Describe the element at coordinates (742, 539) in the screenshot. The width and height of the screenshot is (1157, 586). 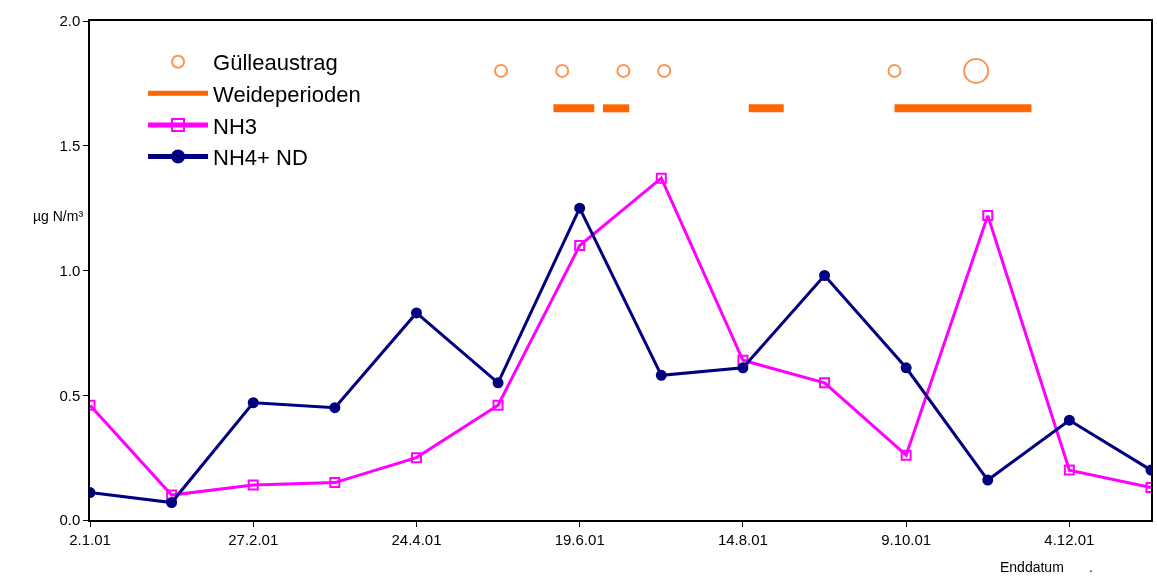
I see `x-tick-label: 14.8.01` at that location.